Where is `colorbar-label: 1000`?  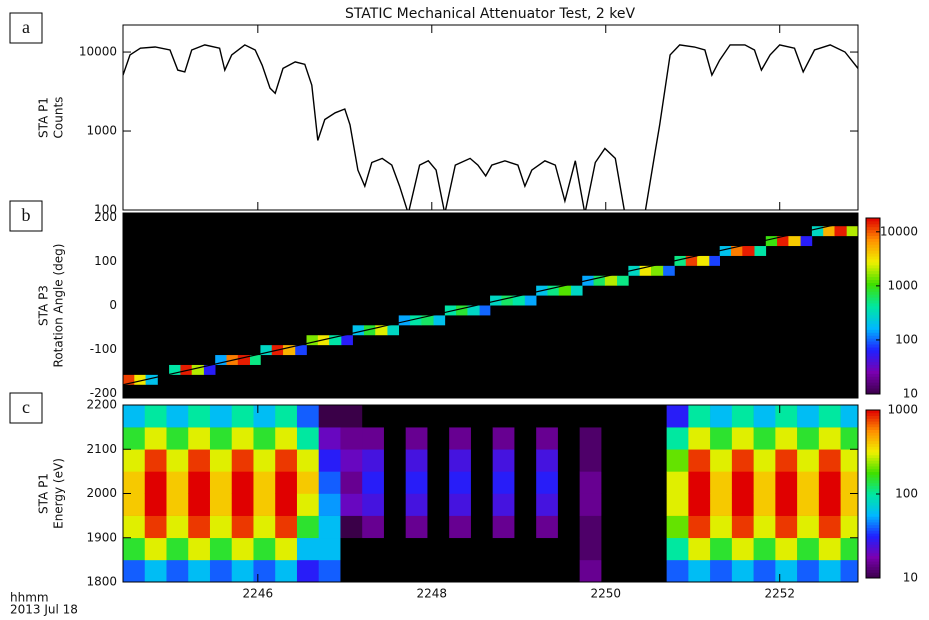
colorbar-label: 1000 is located at coordinates (902, 410).